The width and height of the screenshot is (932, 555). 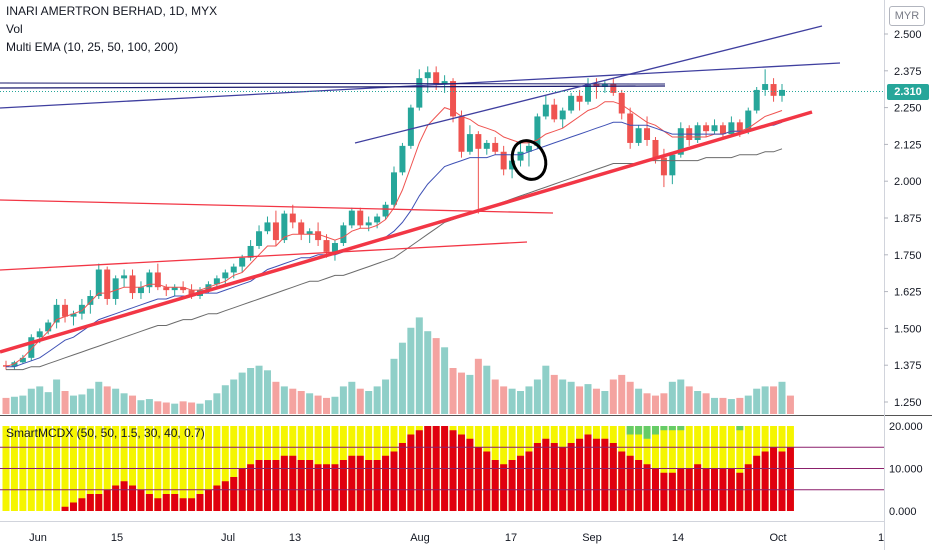 I want to click on price-tick-label: 2.500, so click(x=908, y=35).